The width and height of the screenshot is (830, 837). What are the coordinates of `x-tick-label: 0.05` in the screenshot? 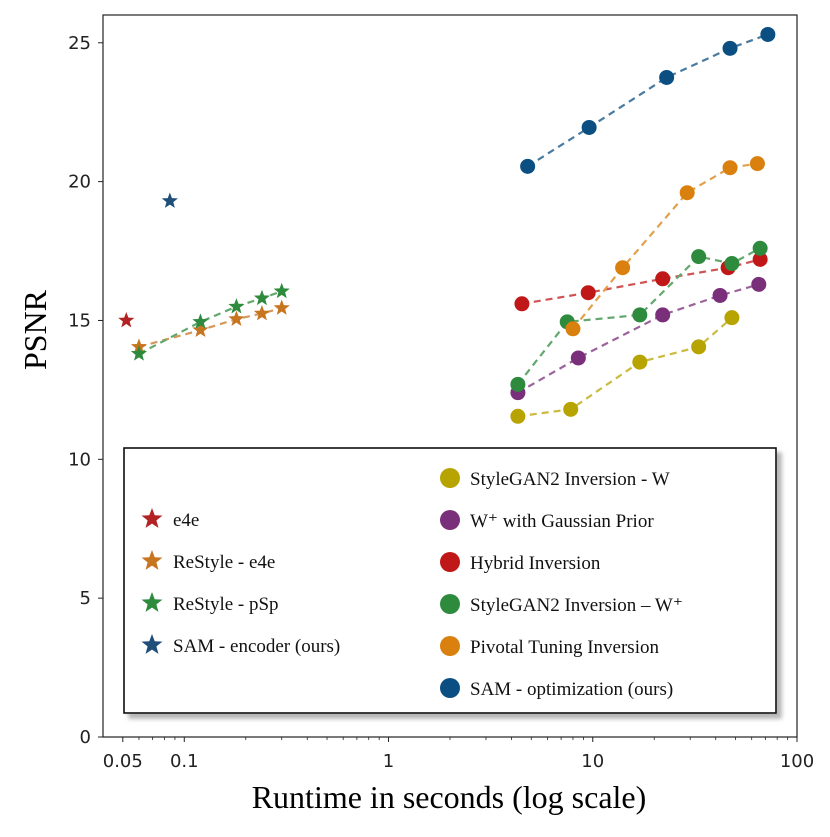 It's located at (123, 761).